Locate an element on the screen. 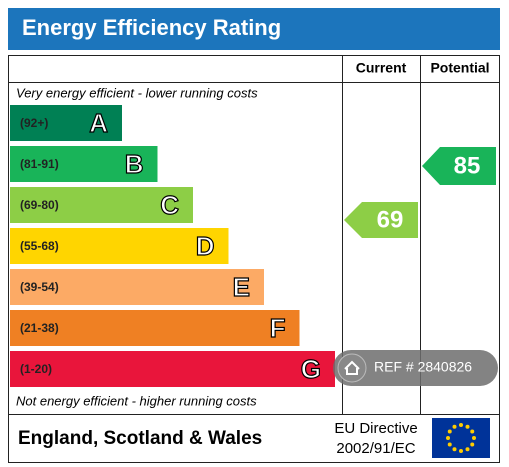  current-arrow is located at coordinates (381, 220).